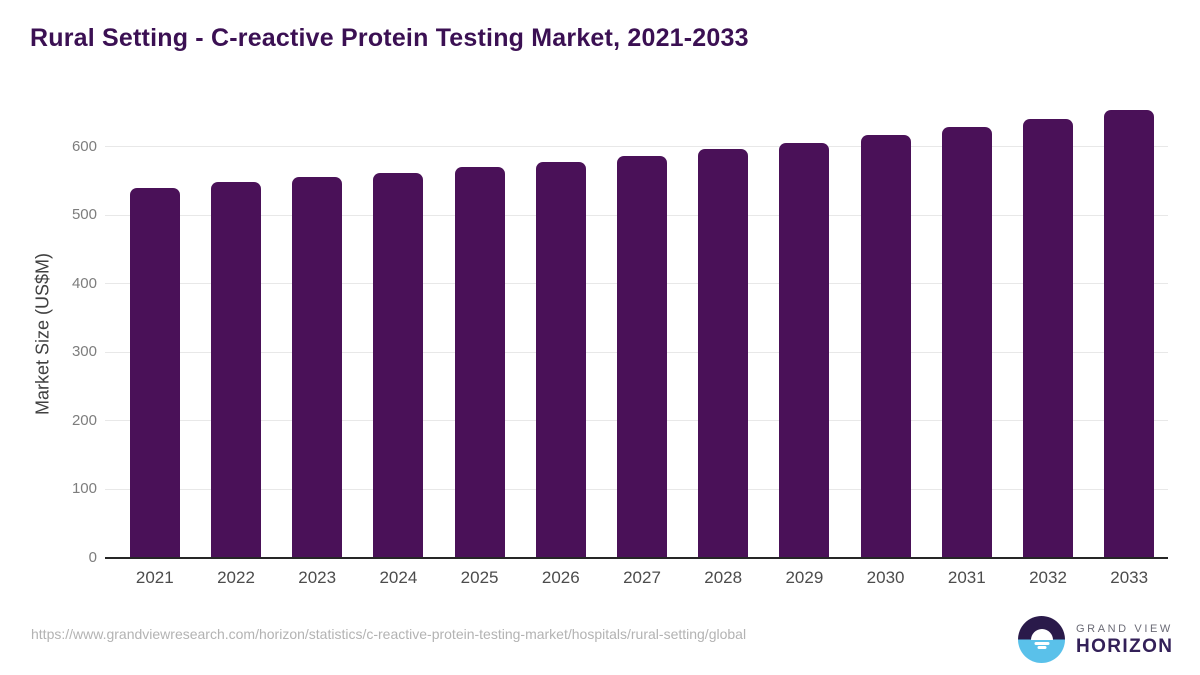 The width and height of the screenshot is (1200, 675). I want to click on x-tick-label: 2025, so click(479, 577).